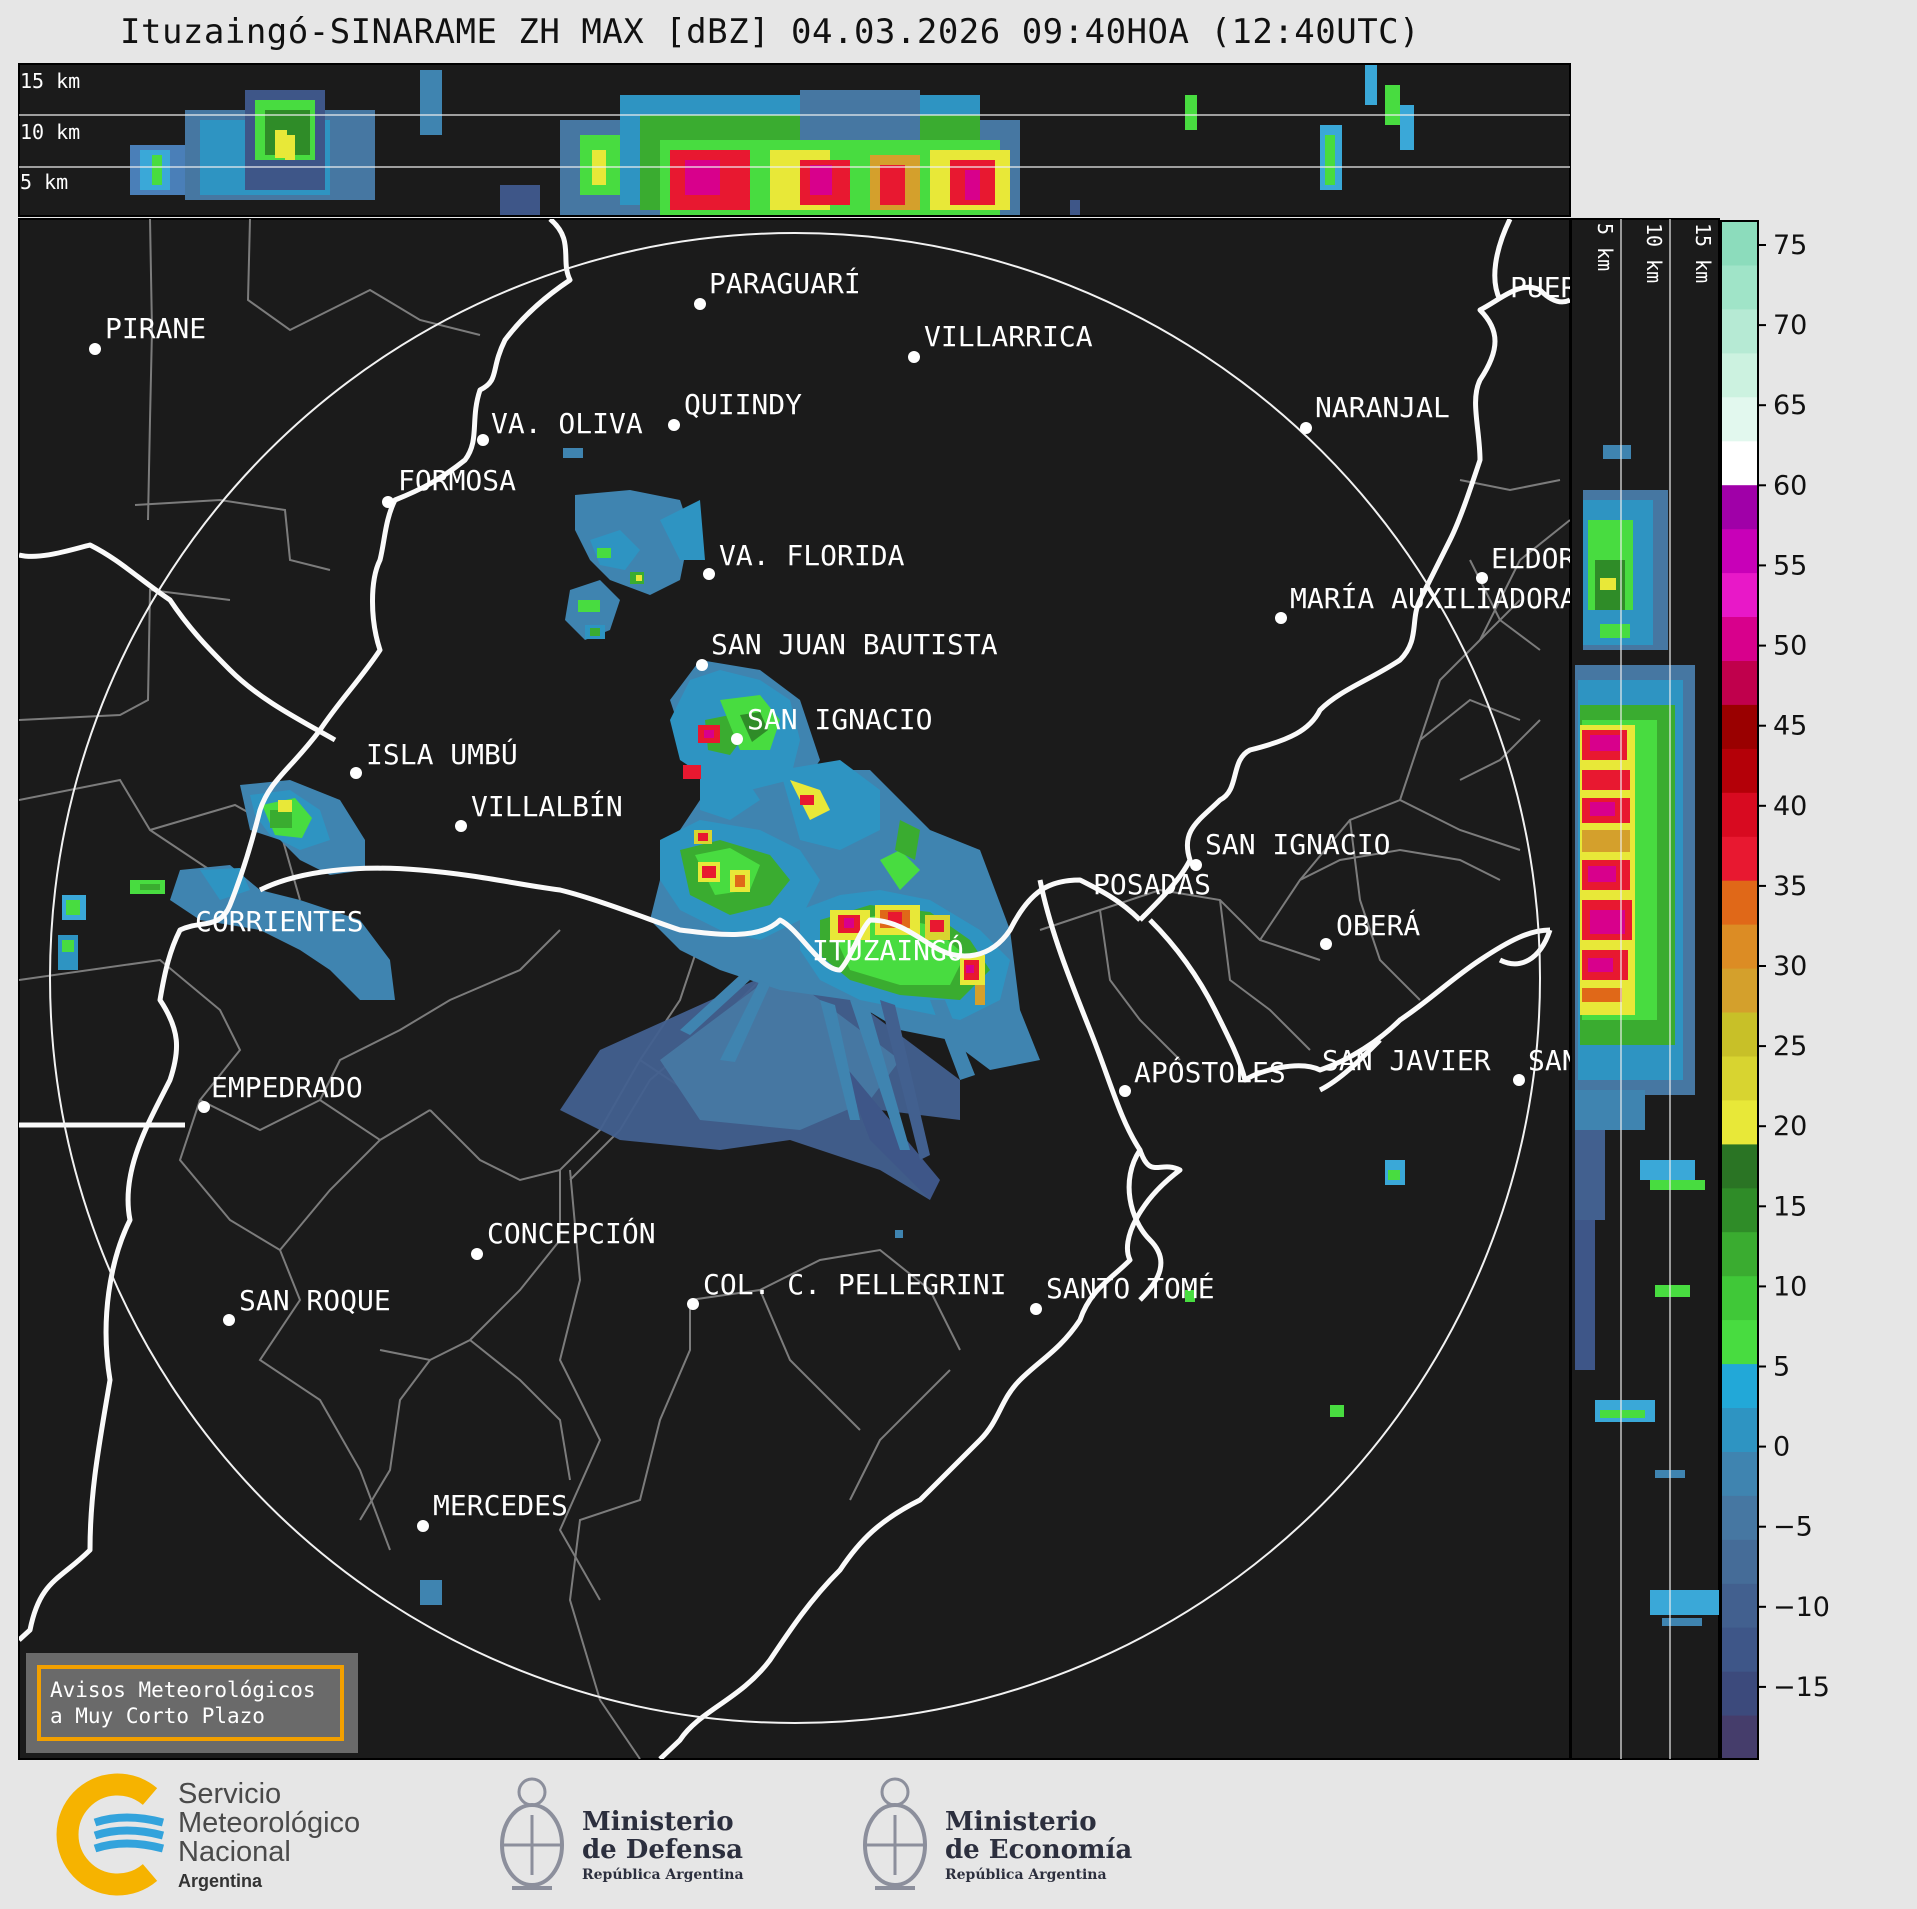 The width and height of the screenshot is (1917, 1909). What do you see at coordinates (785, 283) in the screenshot?
I see `place-label: PARAGUARÍ` at bounding box center [785, 283].